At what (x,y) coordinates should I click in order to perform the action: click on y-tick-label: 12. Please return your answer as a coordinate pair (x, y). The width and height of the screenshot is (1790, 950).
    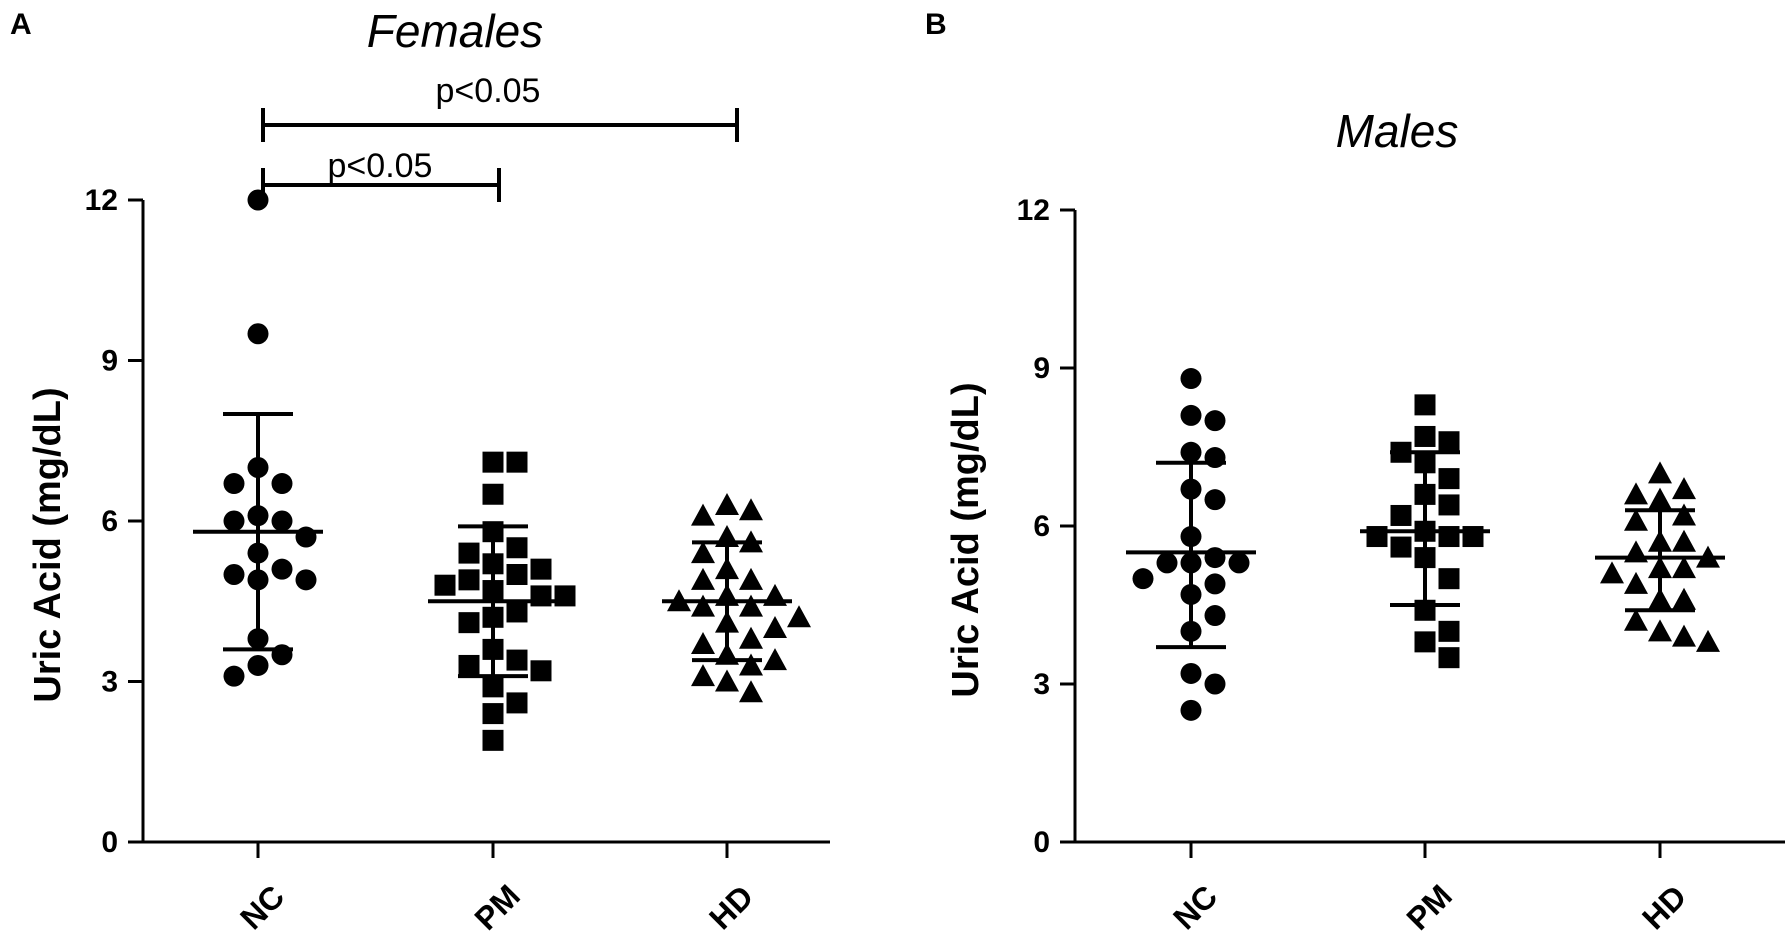
    Looking at the image, I should click on (1033, 210).